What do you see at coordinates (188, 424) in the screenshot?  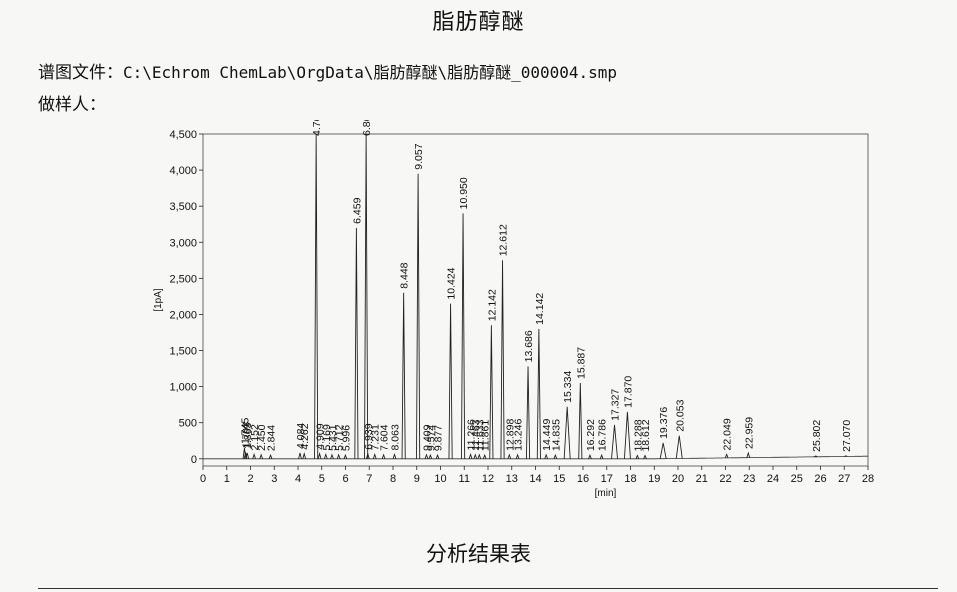 I see `y-tick-label: 500` at bounding box center [188, 424].